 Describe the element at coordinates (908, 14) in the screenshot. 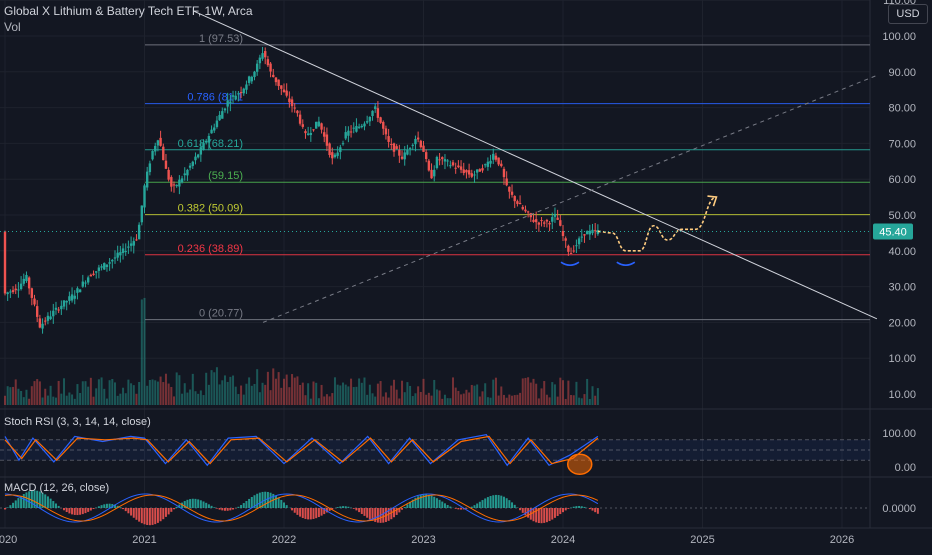

I see `currency-button: USD` at that location.